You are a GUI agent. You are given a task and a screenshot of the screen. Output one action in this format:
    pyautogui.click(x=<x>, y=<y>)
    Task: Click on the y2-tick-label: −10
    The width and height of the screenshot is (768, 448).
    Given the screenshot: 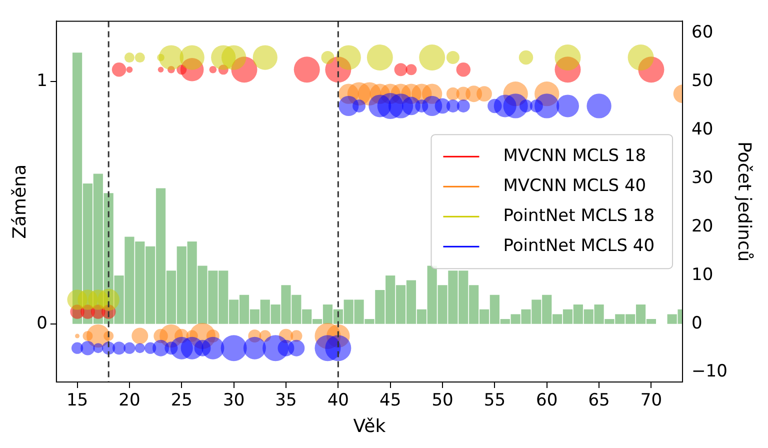 What is the action you would take?
    pyautogui.click(x=710, y=372)
    